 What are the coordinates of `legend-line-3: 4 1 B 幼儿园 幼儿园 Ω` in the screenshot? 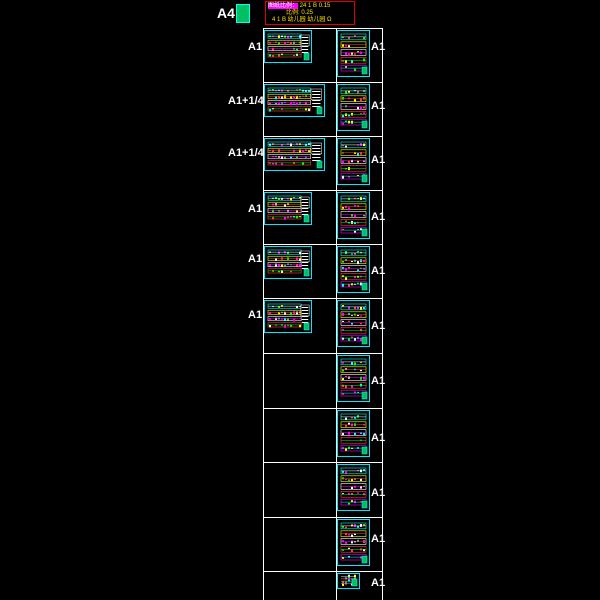 It's located at (302, 20).